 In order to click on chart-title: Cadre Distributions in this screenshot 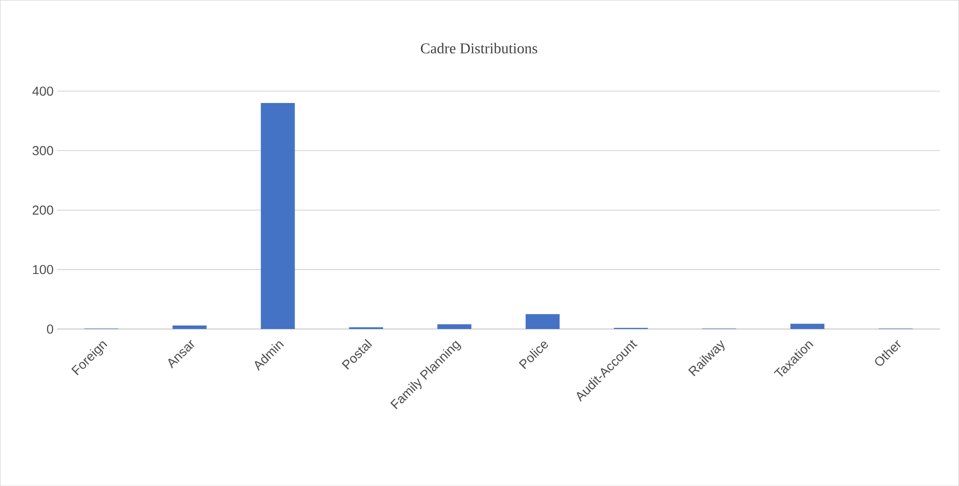, I will do `click(479, 48)`.